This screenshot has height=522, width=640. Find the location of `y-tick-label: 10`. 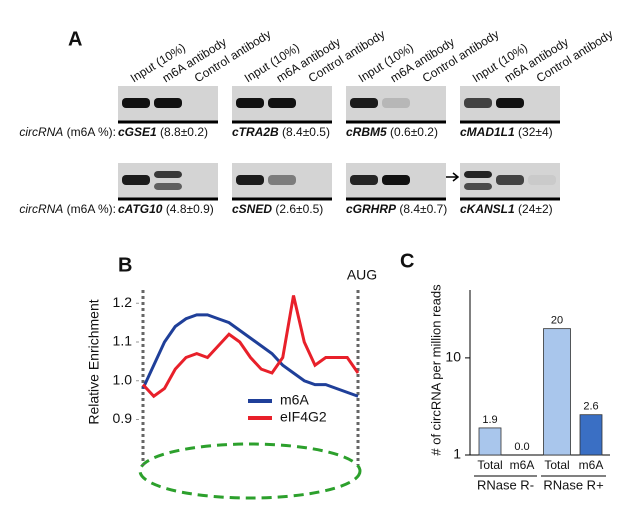

y-tick-label: 10 is located at coordinates (453, 357).